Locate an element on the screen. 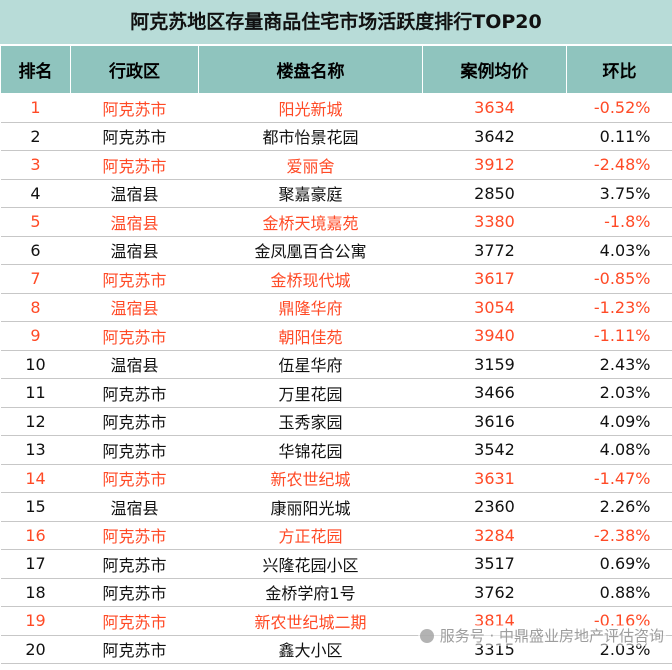 Image resolution: width=672 pixels, height=670 pixels. table-row: 12 阿克苏市 玉秀家园 3616 4.09% is located at coordinates (336, 421).